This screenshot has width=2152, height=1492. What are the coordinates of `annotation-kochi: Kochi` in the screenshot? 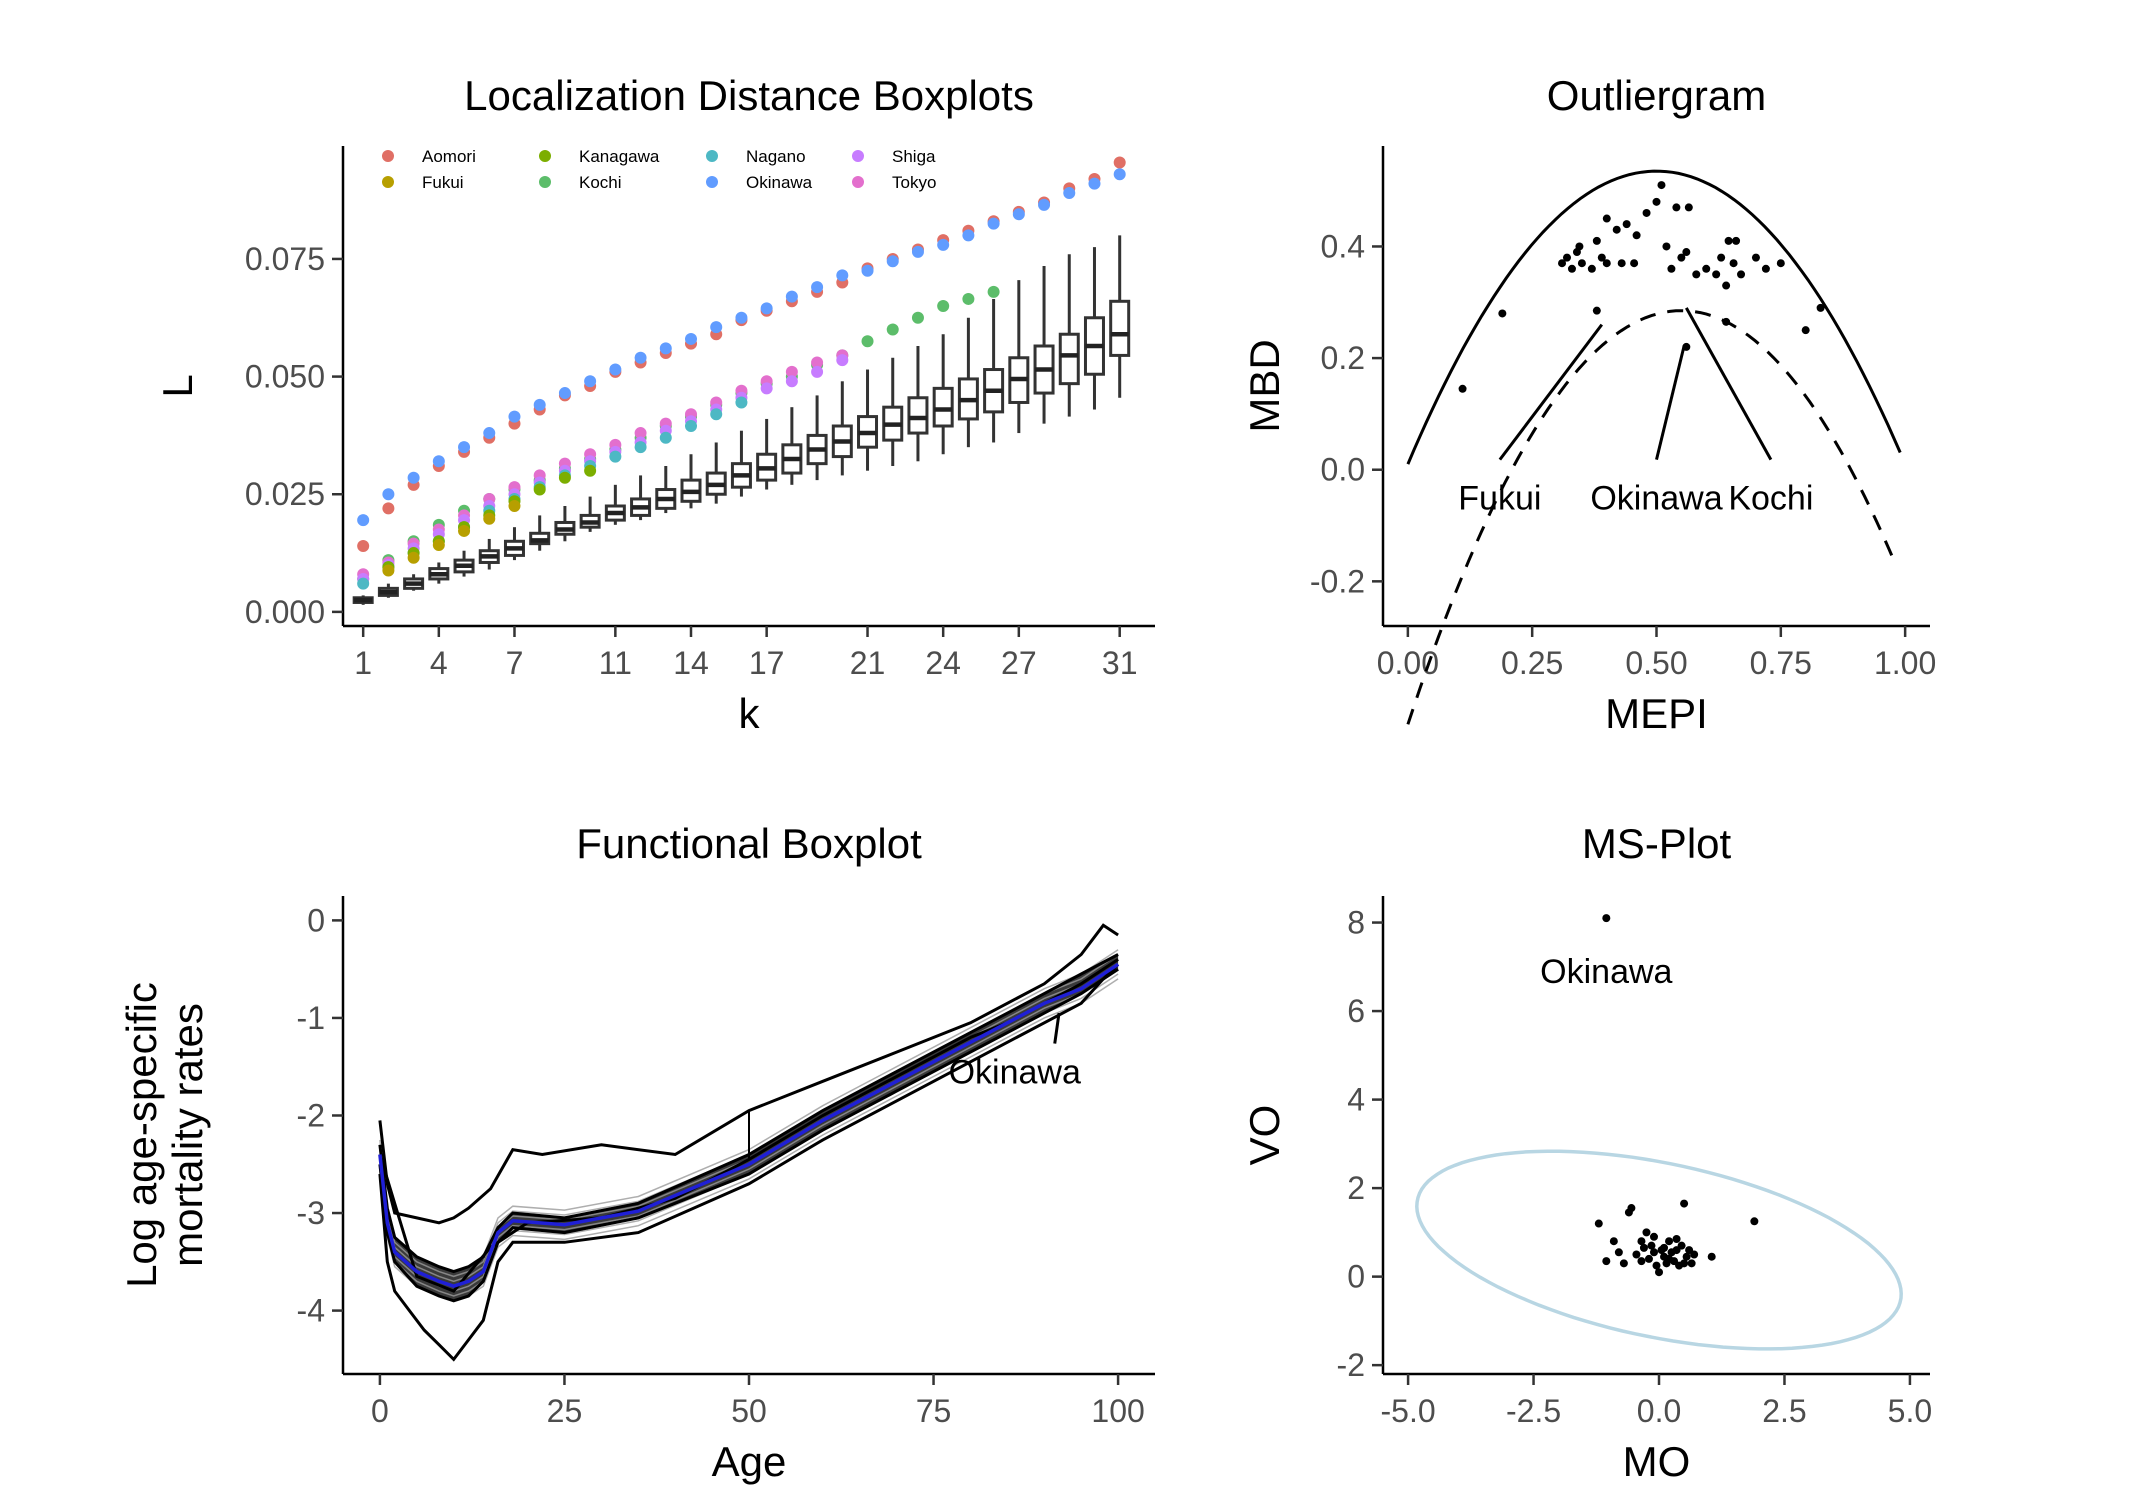 It's located at (1770, 499).